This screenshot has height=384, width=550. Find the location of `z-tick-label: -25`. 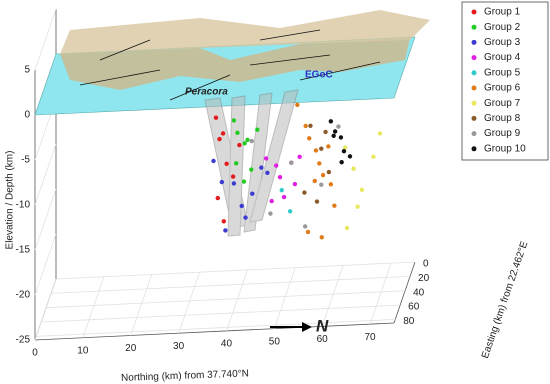

z-tick-label: -25 is located at coordinates (23, 340).